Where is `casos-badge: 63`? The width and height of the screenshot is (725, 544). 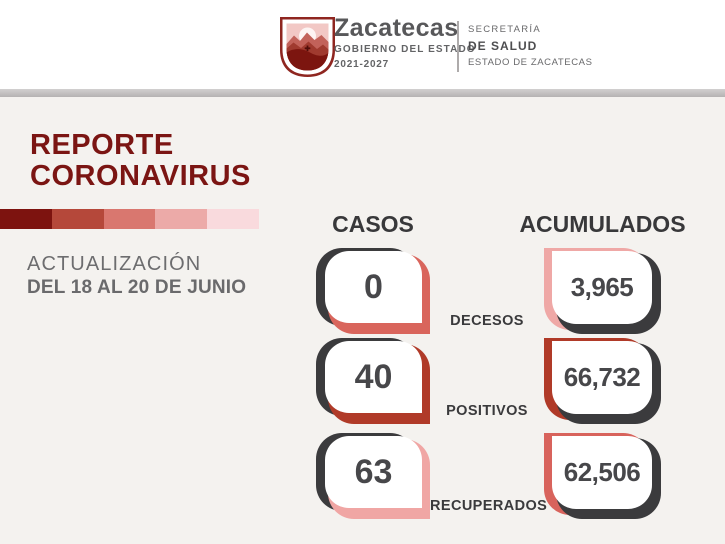
casos-badge: 63 is located at coordinates (373, 476).